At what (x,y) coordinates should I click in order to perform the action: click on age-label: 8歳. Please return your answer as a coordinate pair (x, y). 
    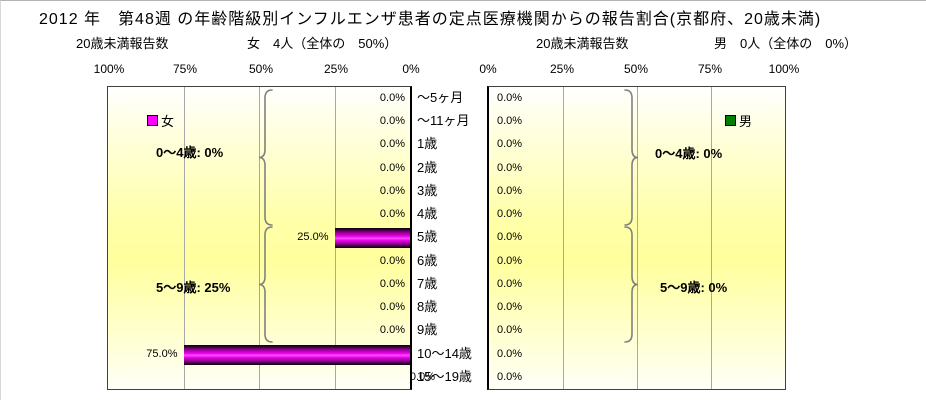
    Looking at the image, I should click on (427, 307).